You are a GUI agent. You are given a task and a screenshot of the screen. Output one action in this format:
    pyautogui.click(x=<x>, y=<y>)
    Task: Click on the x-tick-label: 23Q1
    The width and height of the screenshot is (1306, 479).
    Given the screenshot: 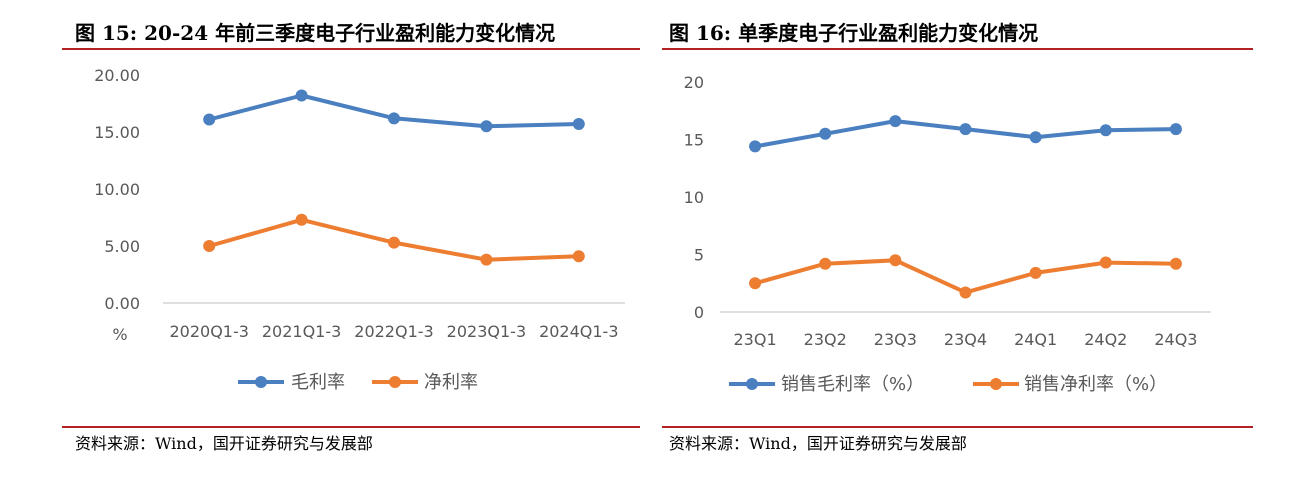 What is the action you would take?
    pyautogui.click(x=755, y=339)
    